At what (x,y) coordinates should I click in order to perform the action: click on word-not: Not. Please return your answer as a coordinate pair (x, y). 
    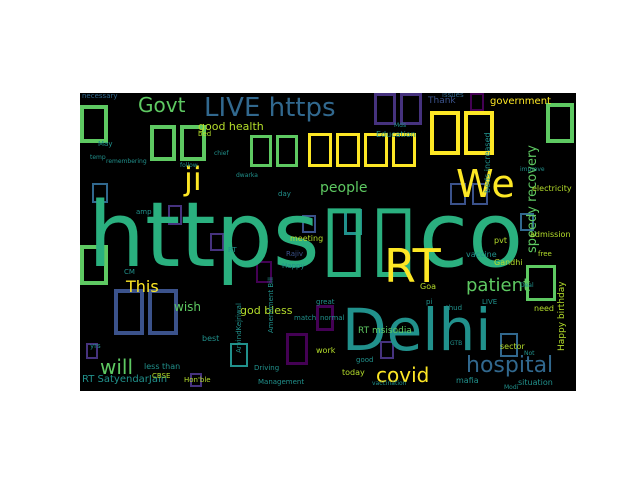
    Looking at the image, I should click on (529, 353).